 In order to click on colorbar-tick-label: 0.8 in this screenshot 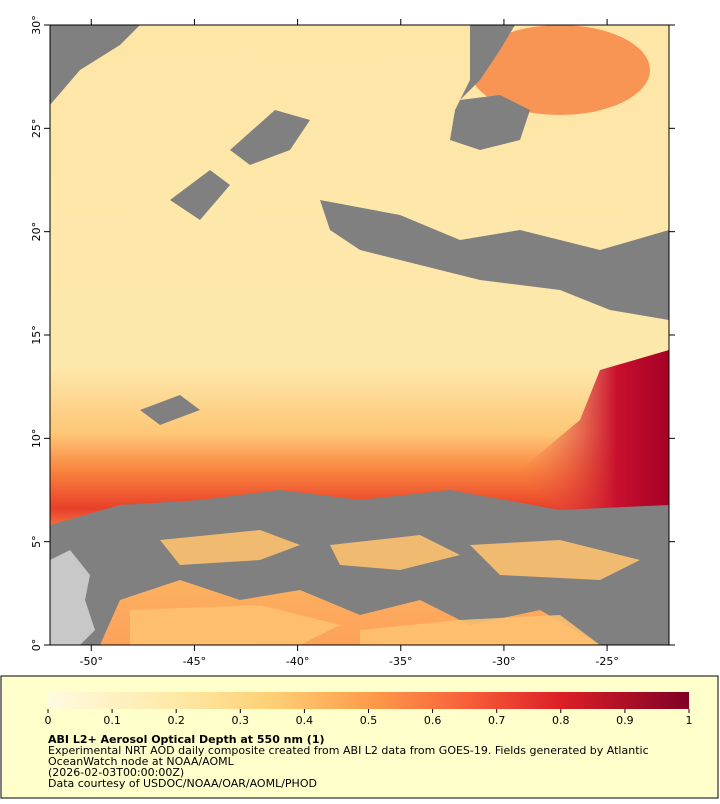, I will do `click(561, 720)`.